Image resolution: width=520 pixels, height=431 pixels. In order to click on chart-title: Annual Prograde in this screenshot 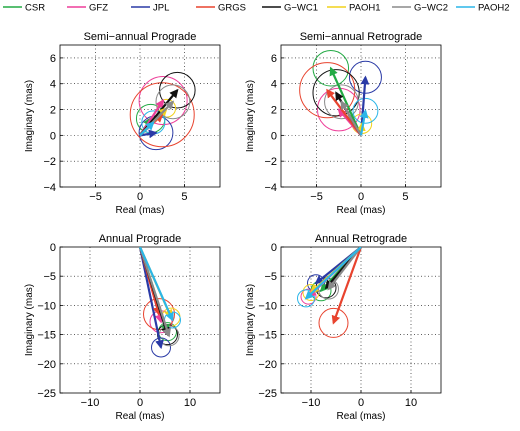, I will do `click(140, 239)`.